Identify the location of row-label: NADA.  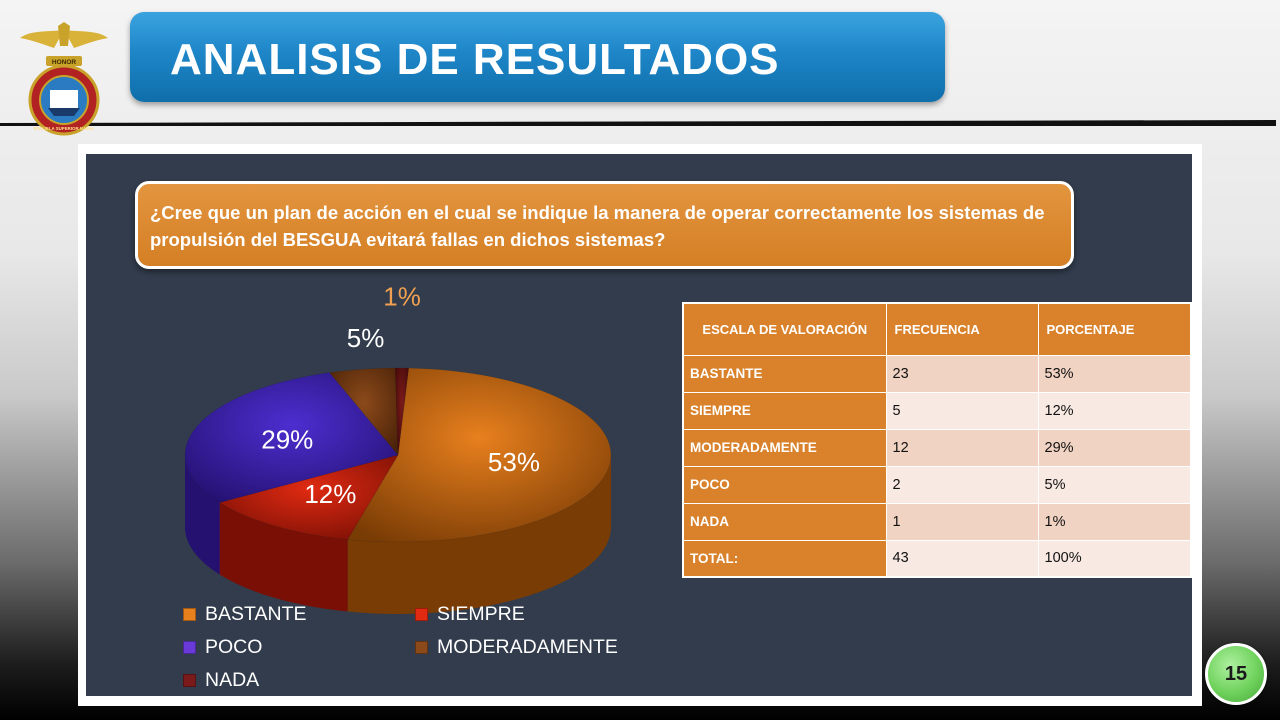
(784, 521).